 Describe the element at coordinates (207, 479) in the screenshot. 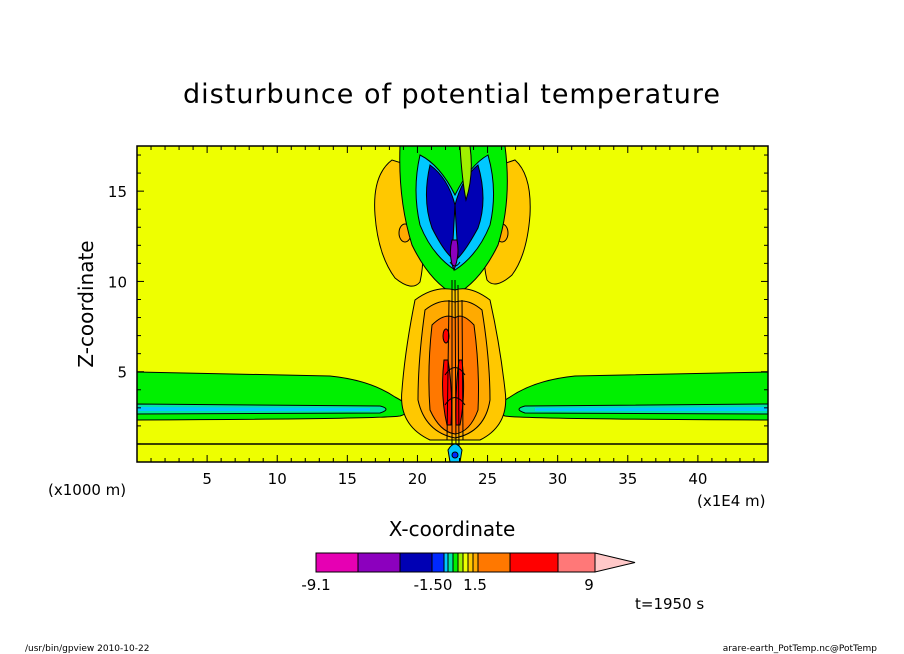

I see `x-tick-label: 5` at that location.